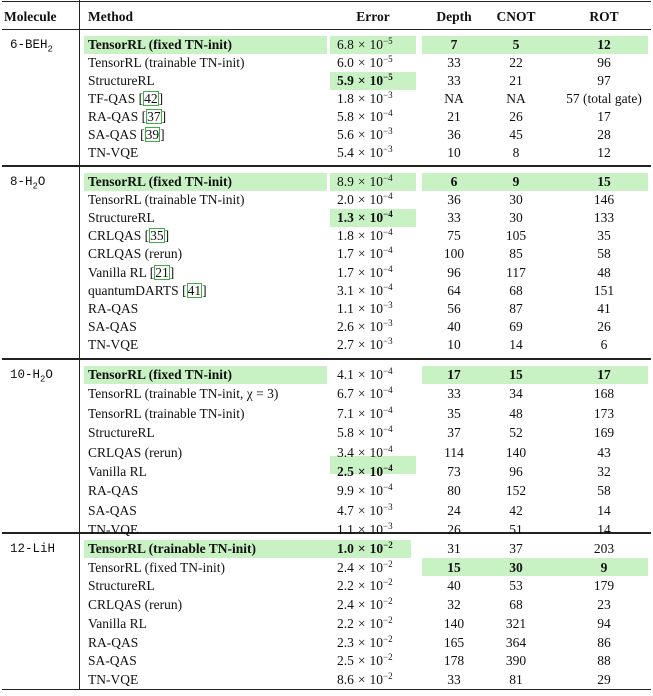 The width and height of the screenshot is (653, 696). What do you see at coordinates (365, 291) in the screenshot?
I see `error-value: 3.1 × 10⁻⁴` at bounding box center [365, 291].